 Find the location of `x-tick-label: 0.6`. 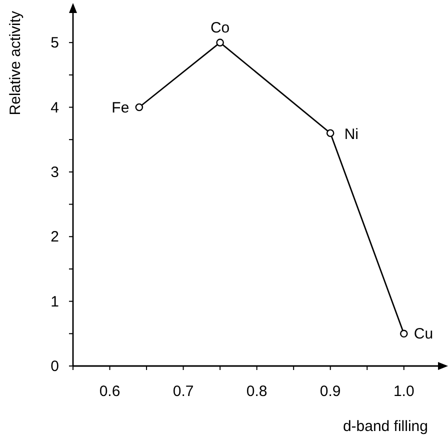

x-tick-label: 0.6 is located at coordinates (109, 391).